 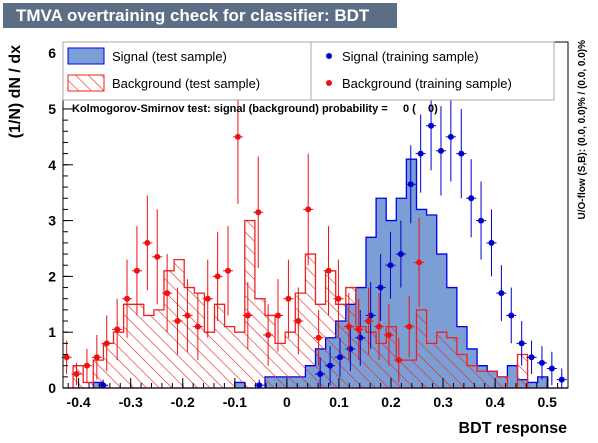 What do you see at coordinates (427, 83) in the screenshot?
I see `legend-label-background-train: Background (training sample)` at bounding box center [427, 83].